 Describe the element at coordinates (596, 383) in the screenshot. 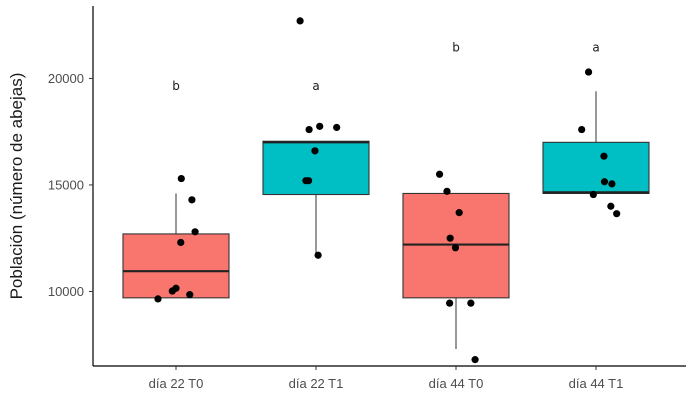

I see `x-tick-label: día 44 T1` at that location.